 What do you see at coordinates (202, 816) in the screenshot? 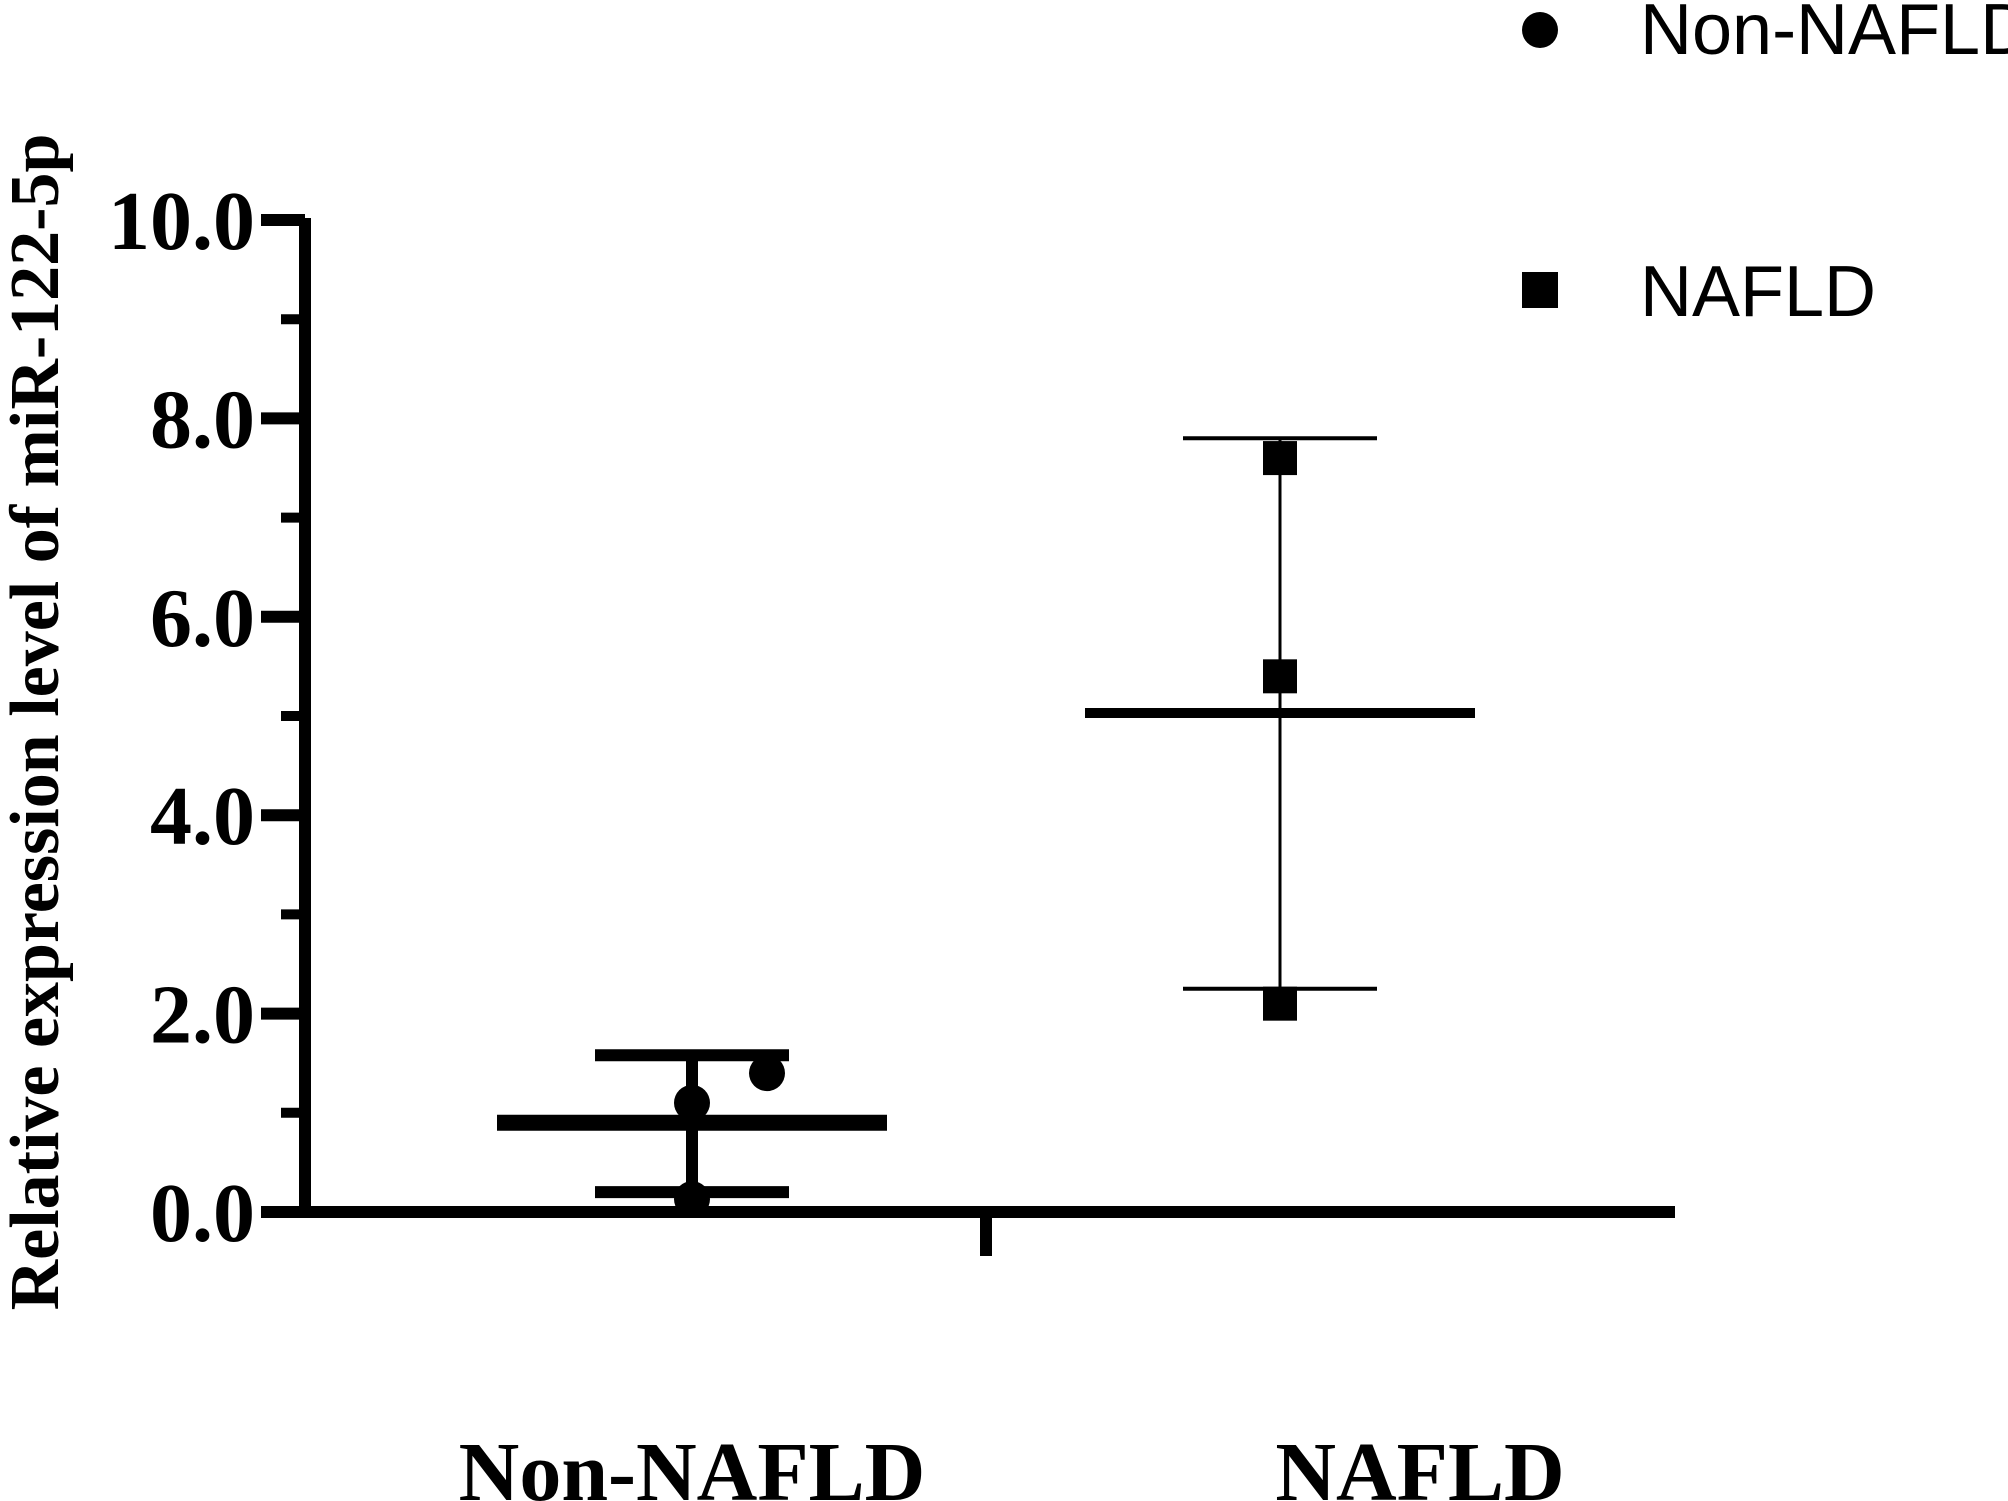
I see `y-tick-label: 4.0` at bounding box center [202, 816].